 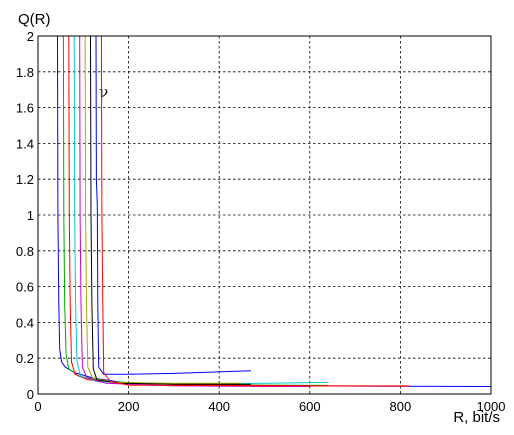 I want to click on nu-annotation: ν, so click(x=103, y=92).